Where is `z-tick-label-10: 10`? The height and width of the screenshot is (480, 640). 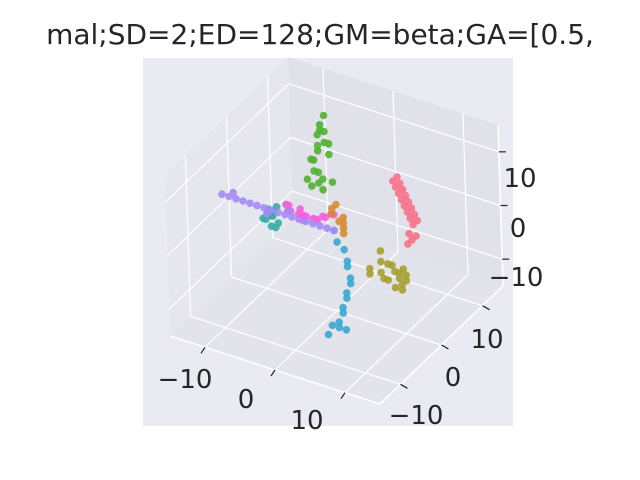 z-tick-label-10: 10 is located at coordinates (519, 179).